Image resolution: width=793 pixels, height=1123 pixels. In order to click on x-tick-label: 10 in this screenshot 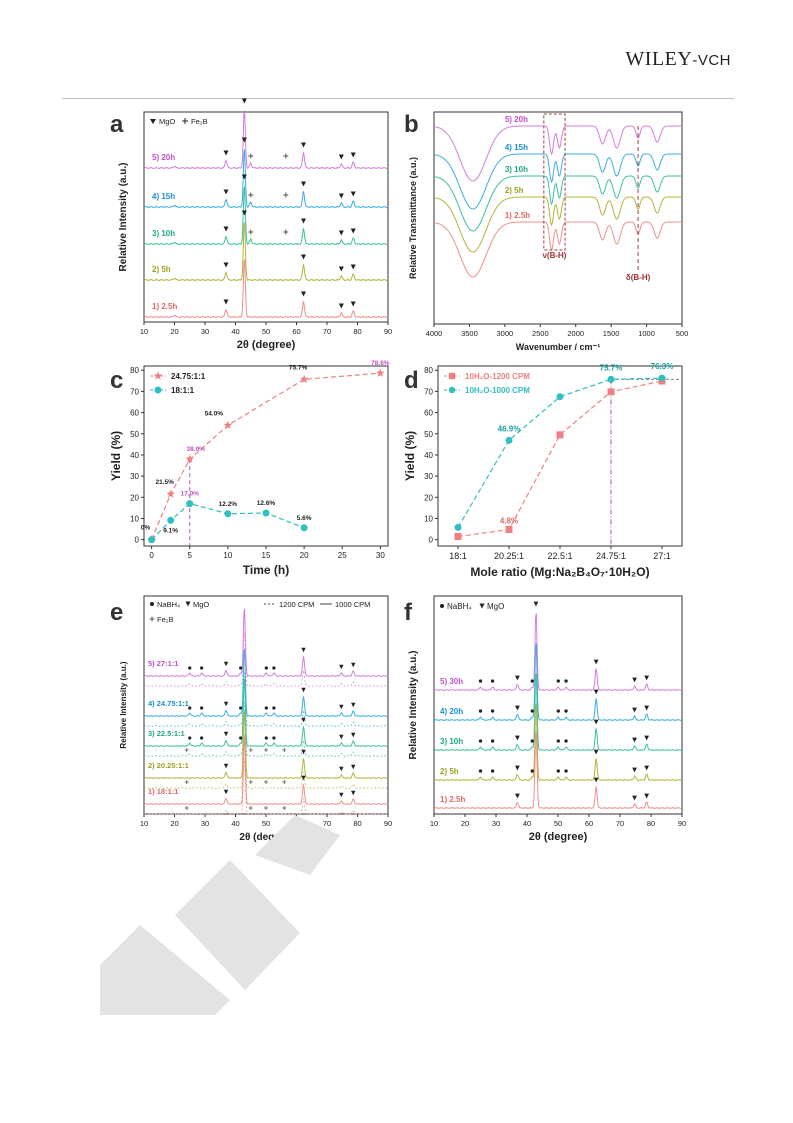, I will do `click(434, 823)`.